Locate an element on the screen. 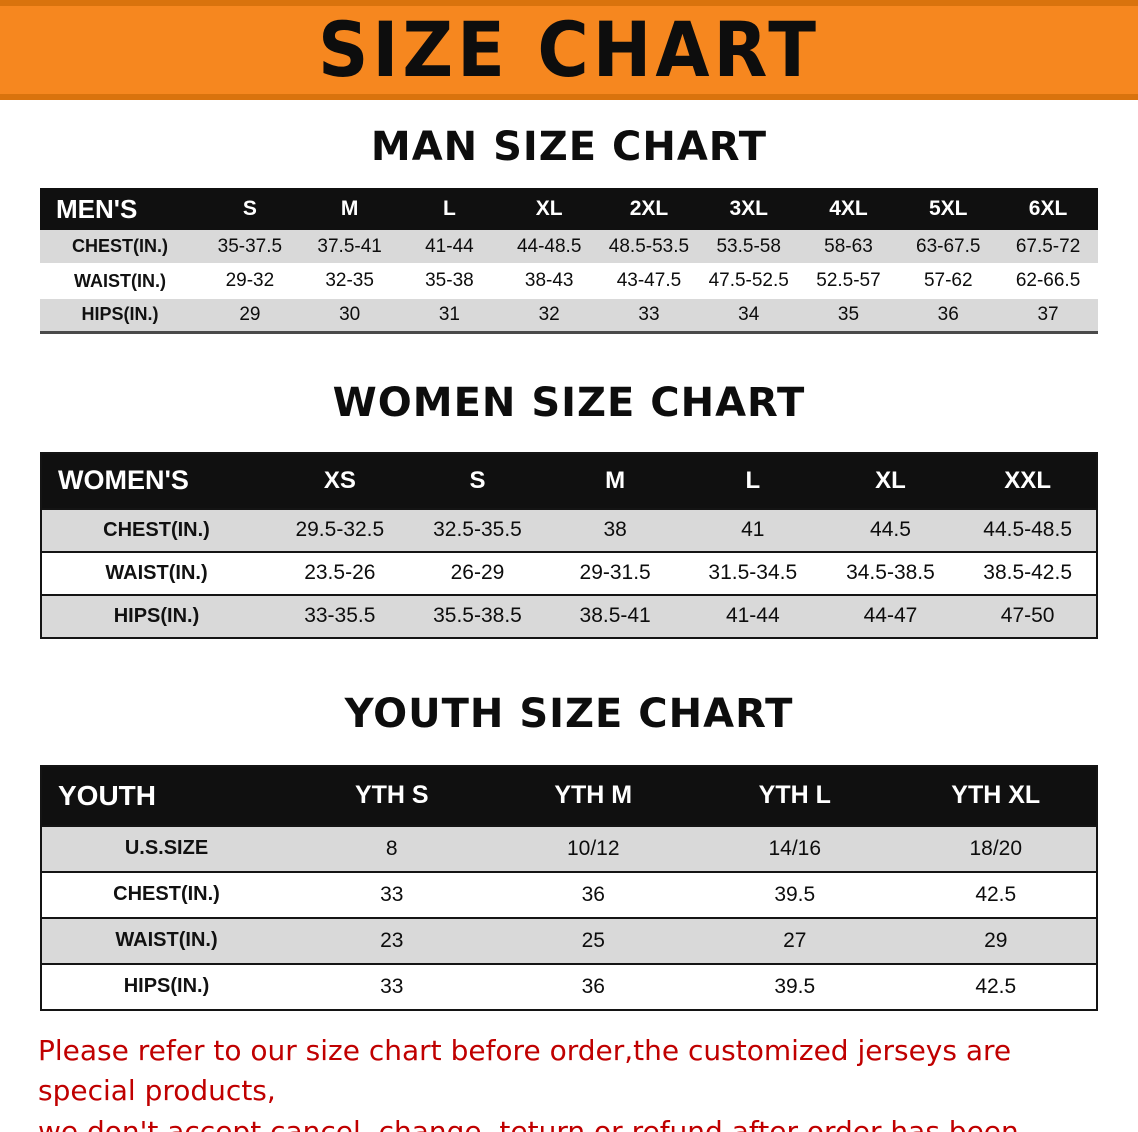 The width and height of the screenshot is (1138, 1132). table-title: WOMEN'S is located at coordinates (156, 480).